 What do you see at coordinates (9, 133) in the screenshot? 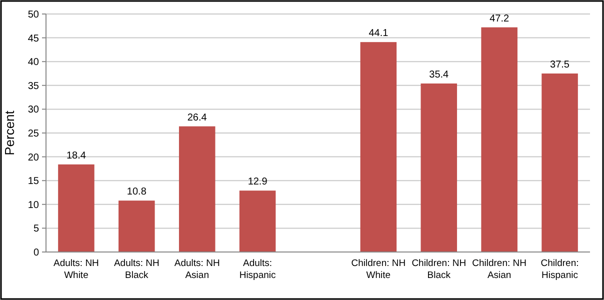
I see `y-axis-title: Percent` at bounding box center [9, 133].